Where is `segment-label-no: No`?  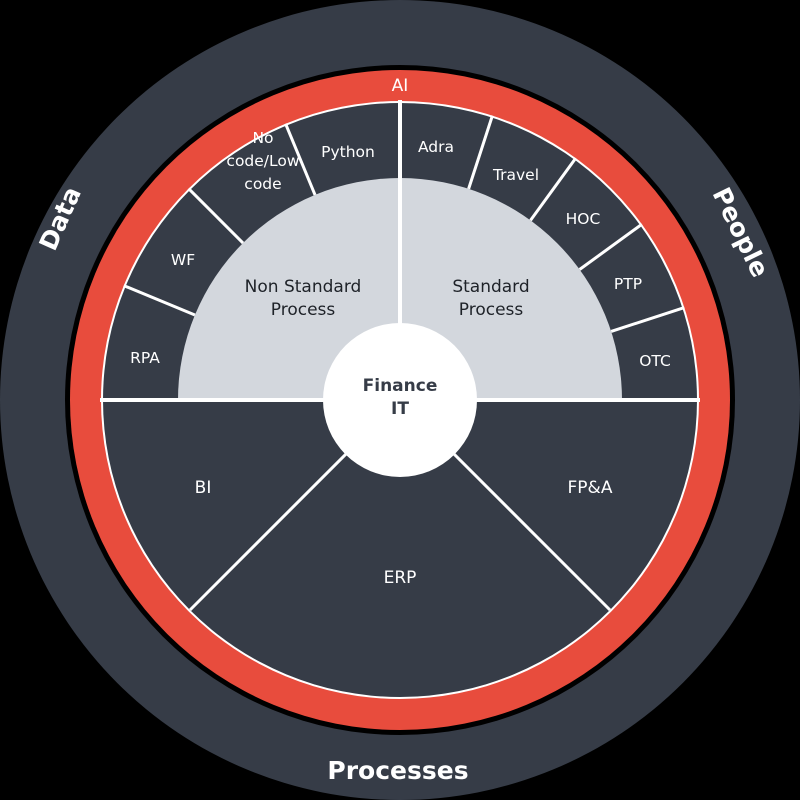
segment-label-no: No is located at coordinates (262, 138).